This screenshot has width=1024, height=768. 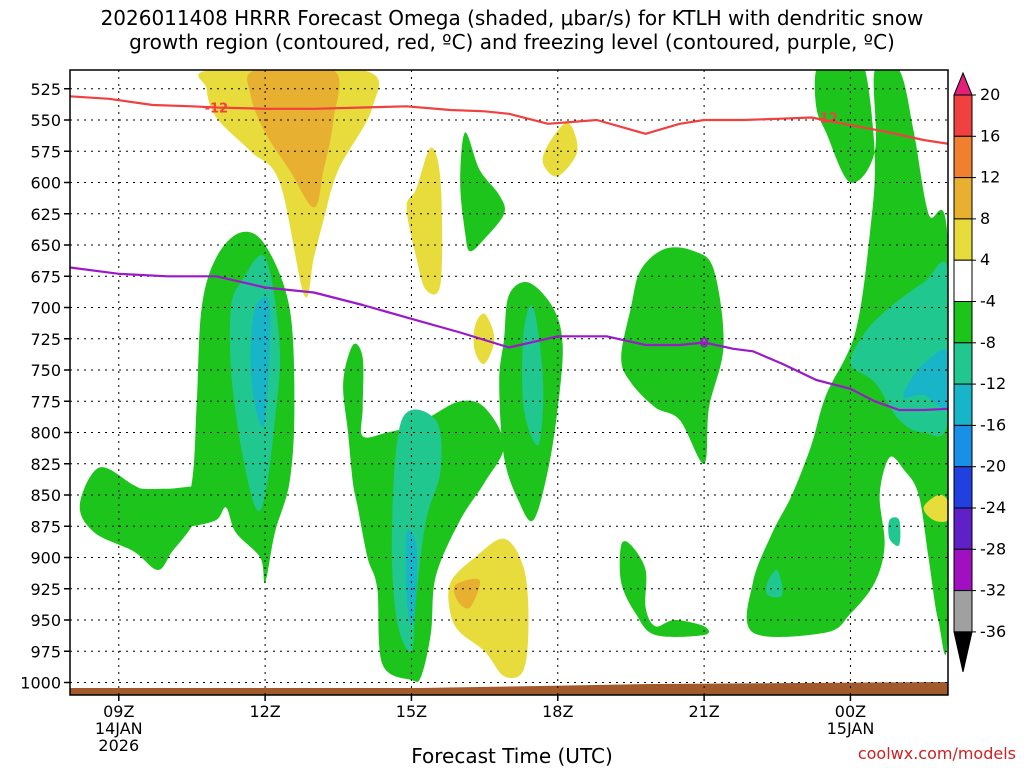 What do you see at coordinates (703, 711) in the screenshot?
I see `x-tick-label: 21Z` at bounding box center [703, 711].